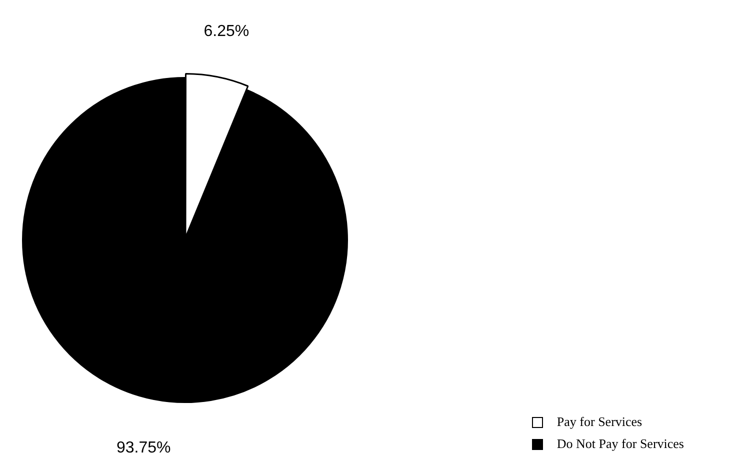  Describe the element at coordinates (143, 448) in the screenshot. I see `data-label: 93.75%` at that location.